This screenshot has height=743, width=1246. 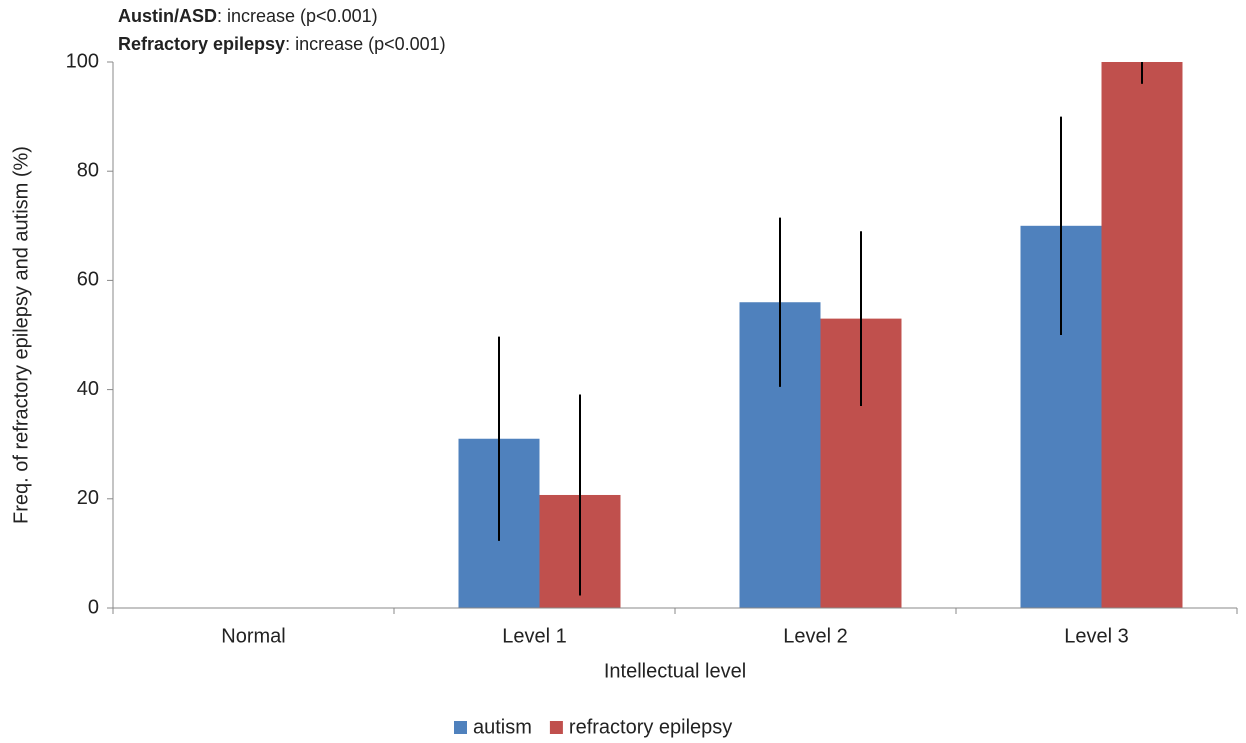 What do you see at coordinates (167, 16) in the screenshot?
I see `annotation-bold: Austin/ASD` at bounding box center [167, 16].